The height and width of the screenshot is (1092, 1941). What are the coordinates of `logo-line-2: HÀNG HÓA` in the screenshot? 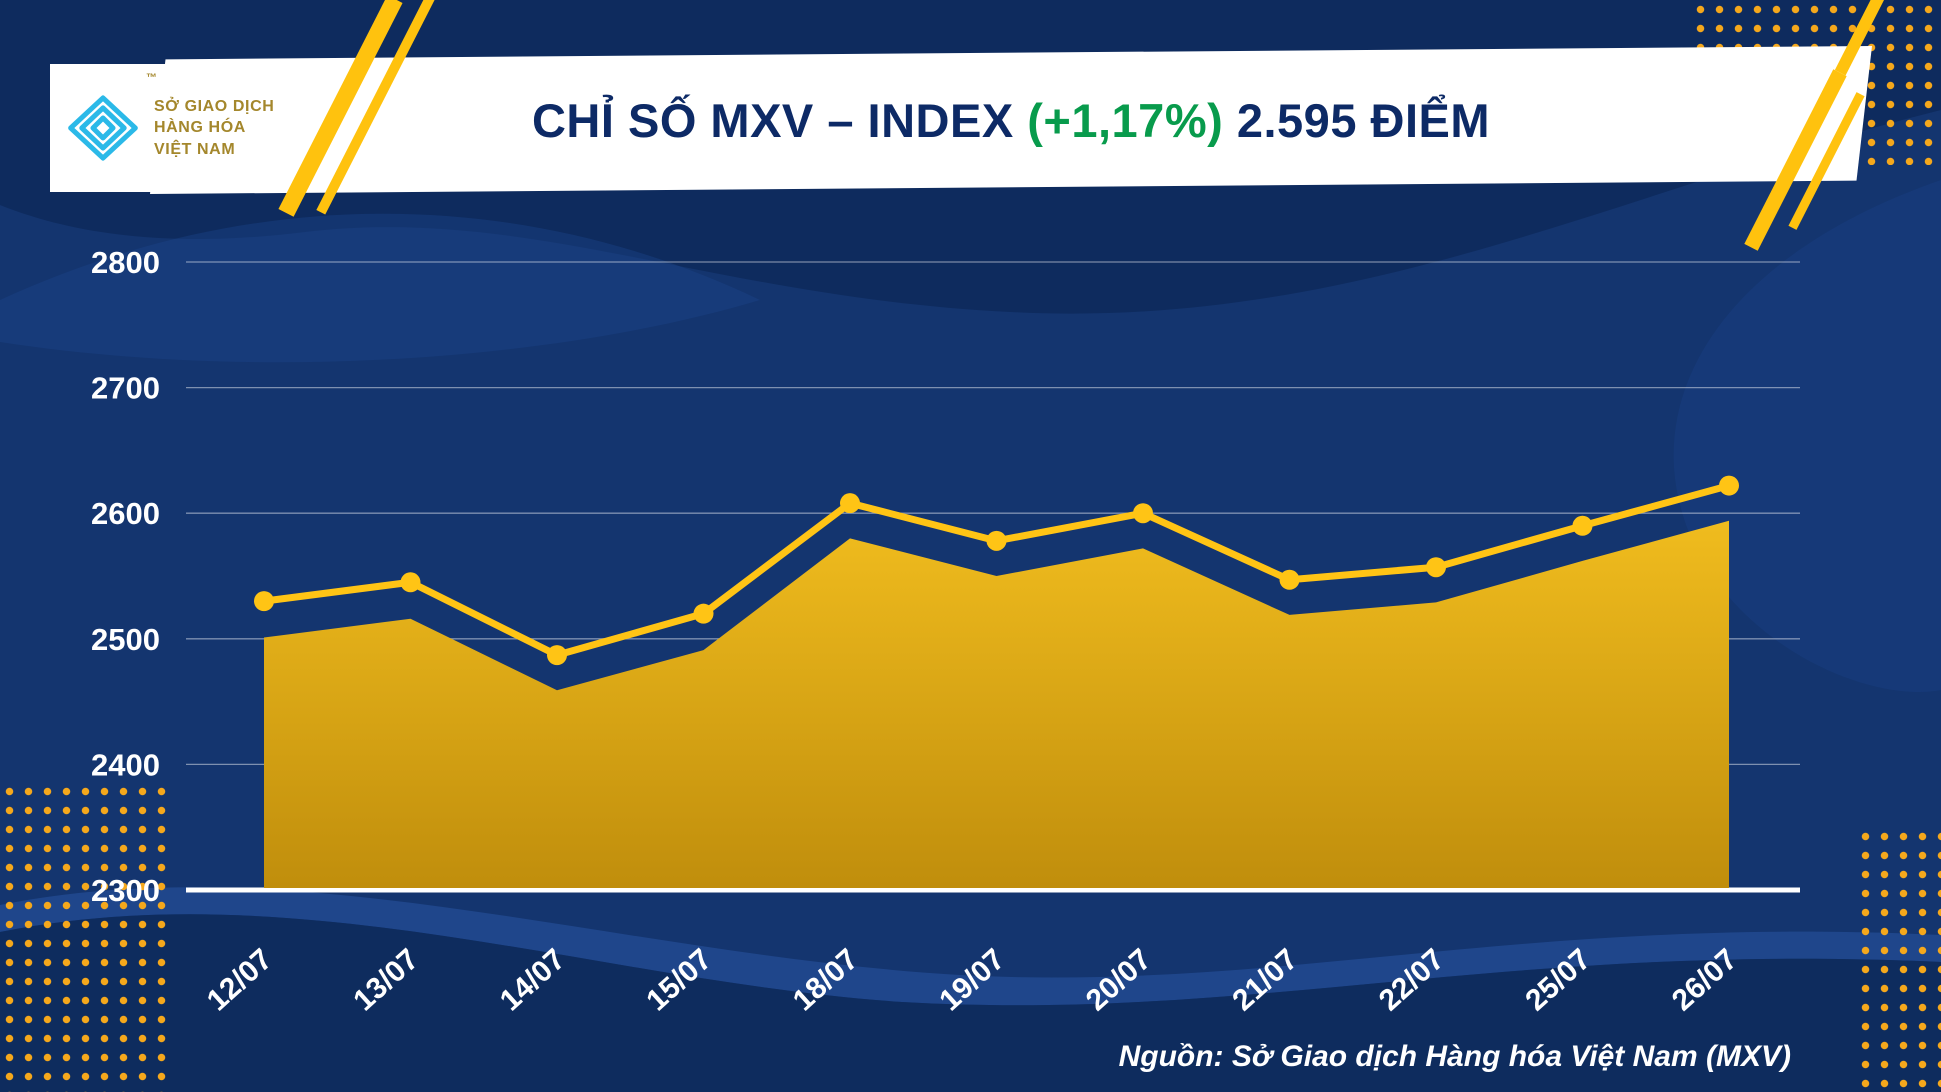 It's located at (200, 128).